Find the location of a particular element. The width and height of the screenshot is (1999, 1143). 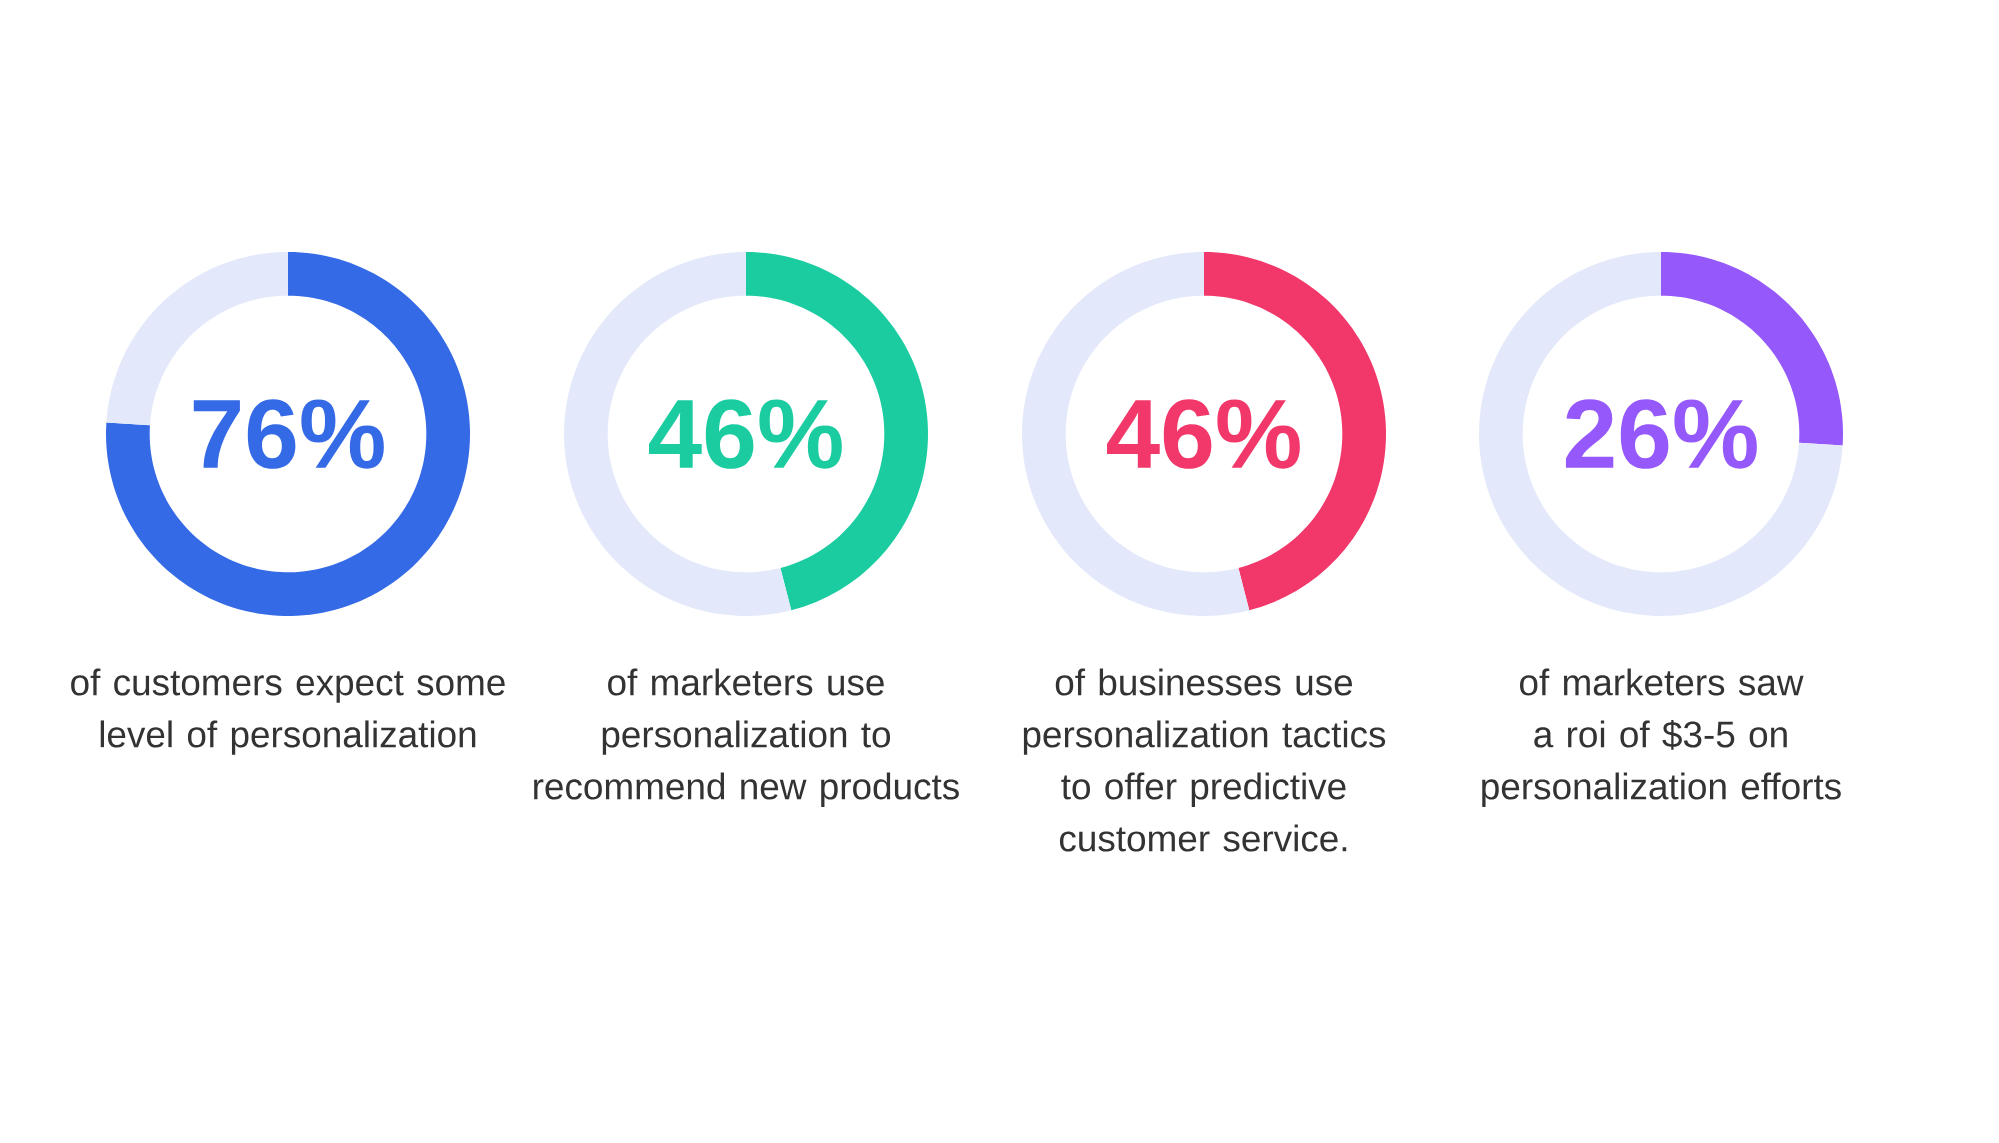

text: 26% is located at coordinates (1661, 434).